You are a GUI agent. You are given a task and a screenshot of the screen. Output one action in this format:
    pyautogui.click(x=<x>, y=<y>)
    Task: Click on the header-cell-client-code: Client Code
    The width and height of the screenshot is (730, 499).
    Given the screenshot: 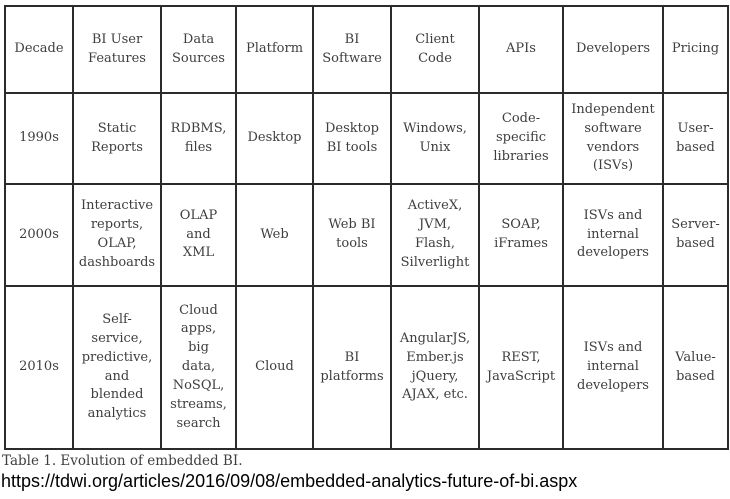 What is the action you would take?
    pyautogui.click(x=435, y=49)
    